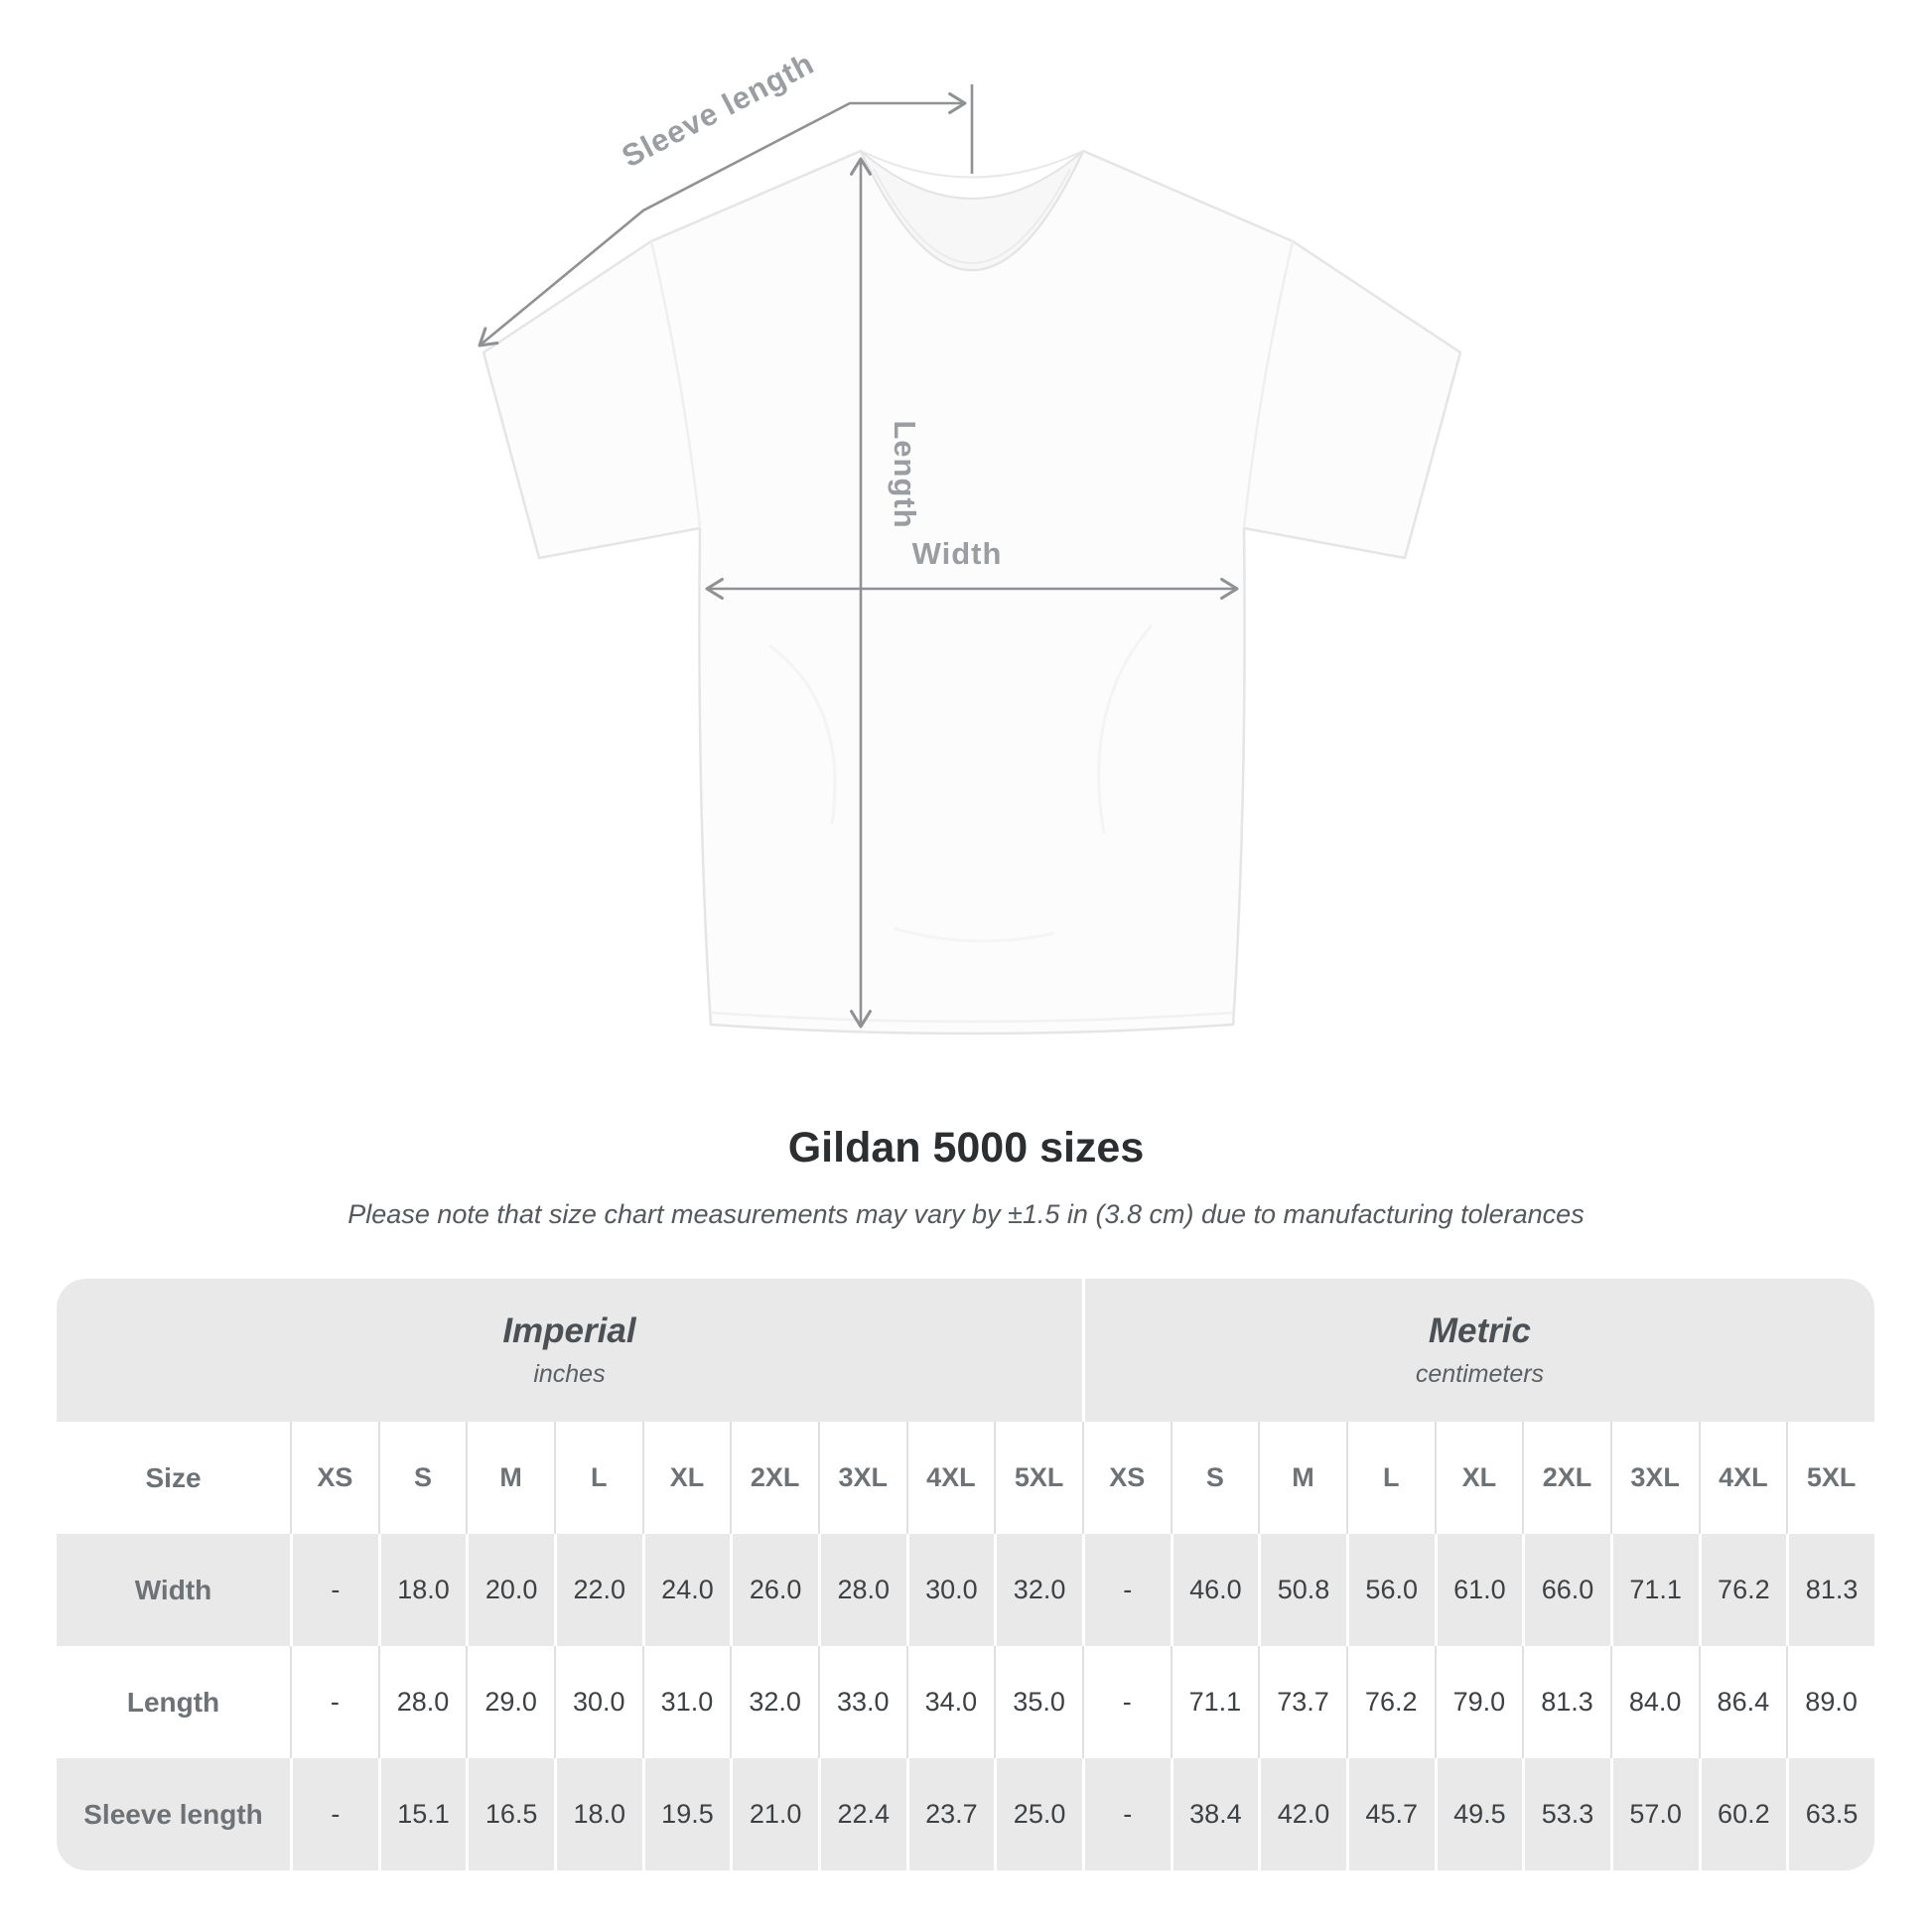  Describe the element at coordinates (1478, 1702) in the screenshot. I see `value-cell: 79.0` at that location.